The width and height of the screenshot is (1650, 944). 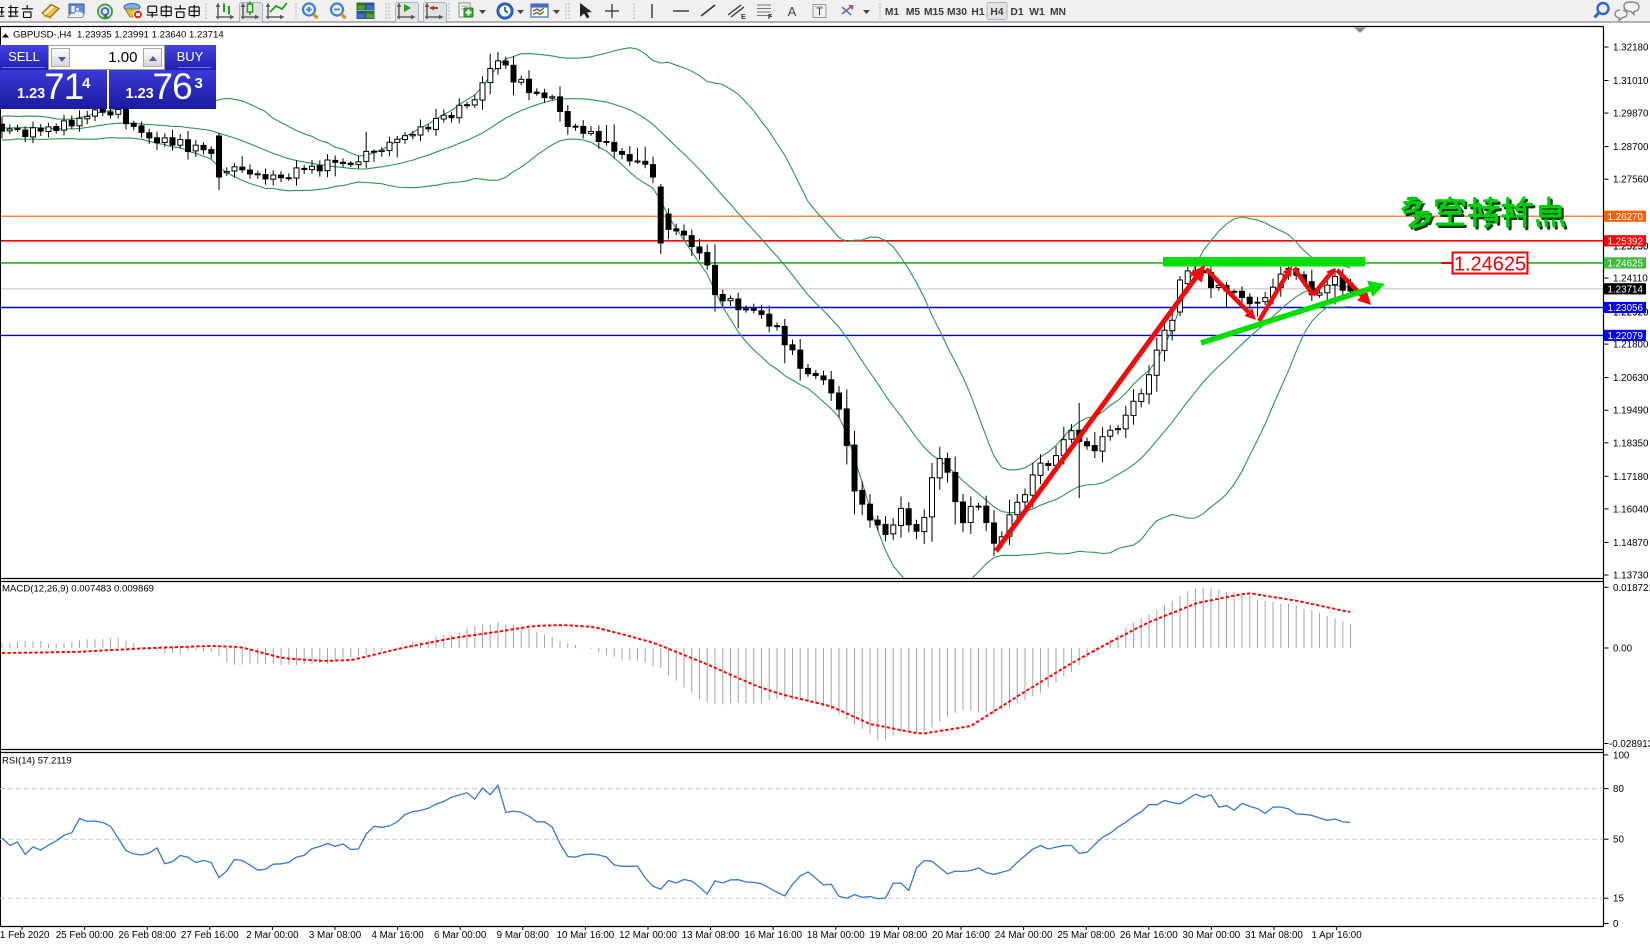 I want to click on svg-text: H4, so click(x=996, y=12).